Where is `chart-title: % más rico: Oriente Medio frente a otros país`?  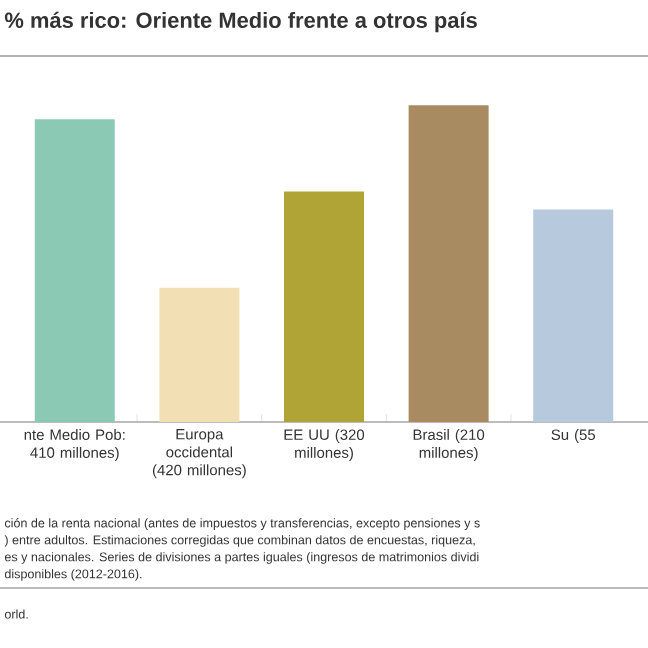 chart-title: % más rico: Oriente Medio frente a otros país is located at coordinates (240, 22).